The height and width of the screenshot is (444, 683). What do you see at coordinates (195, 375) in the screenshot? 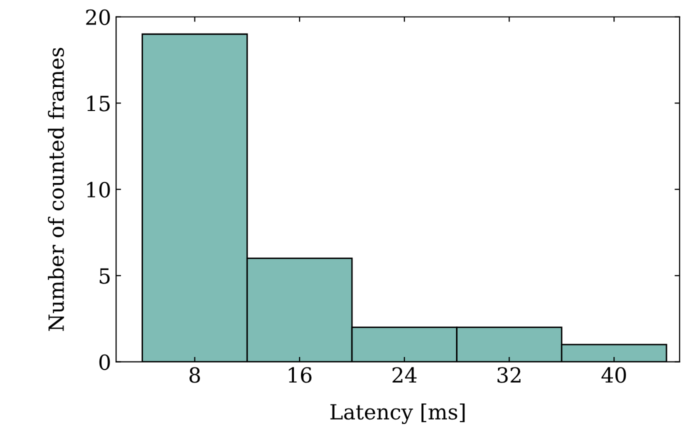
I see `x-tick-label: 8` at bounding box center [195, 375].